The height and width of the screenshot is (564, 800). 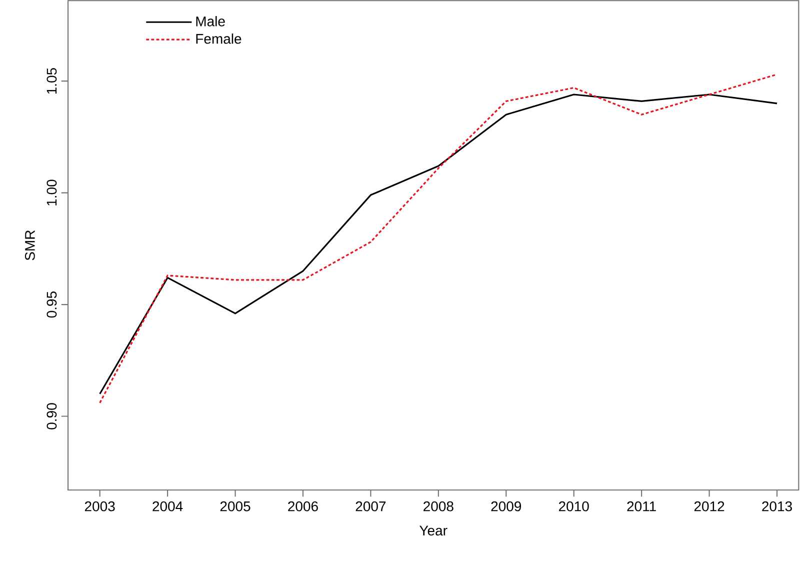 I want to click on x-tick-label: 2005, so click(x=235, y=506).